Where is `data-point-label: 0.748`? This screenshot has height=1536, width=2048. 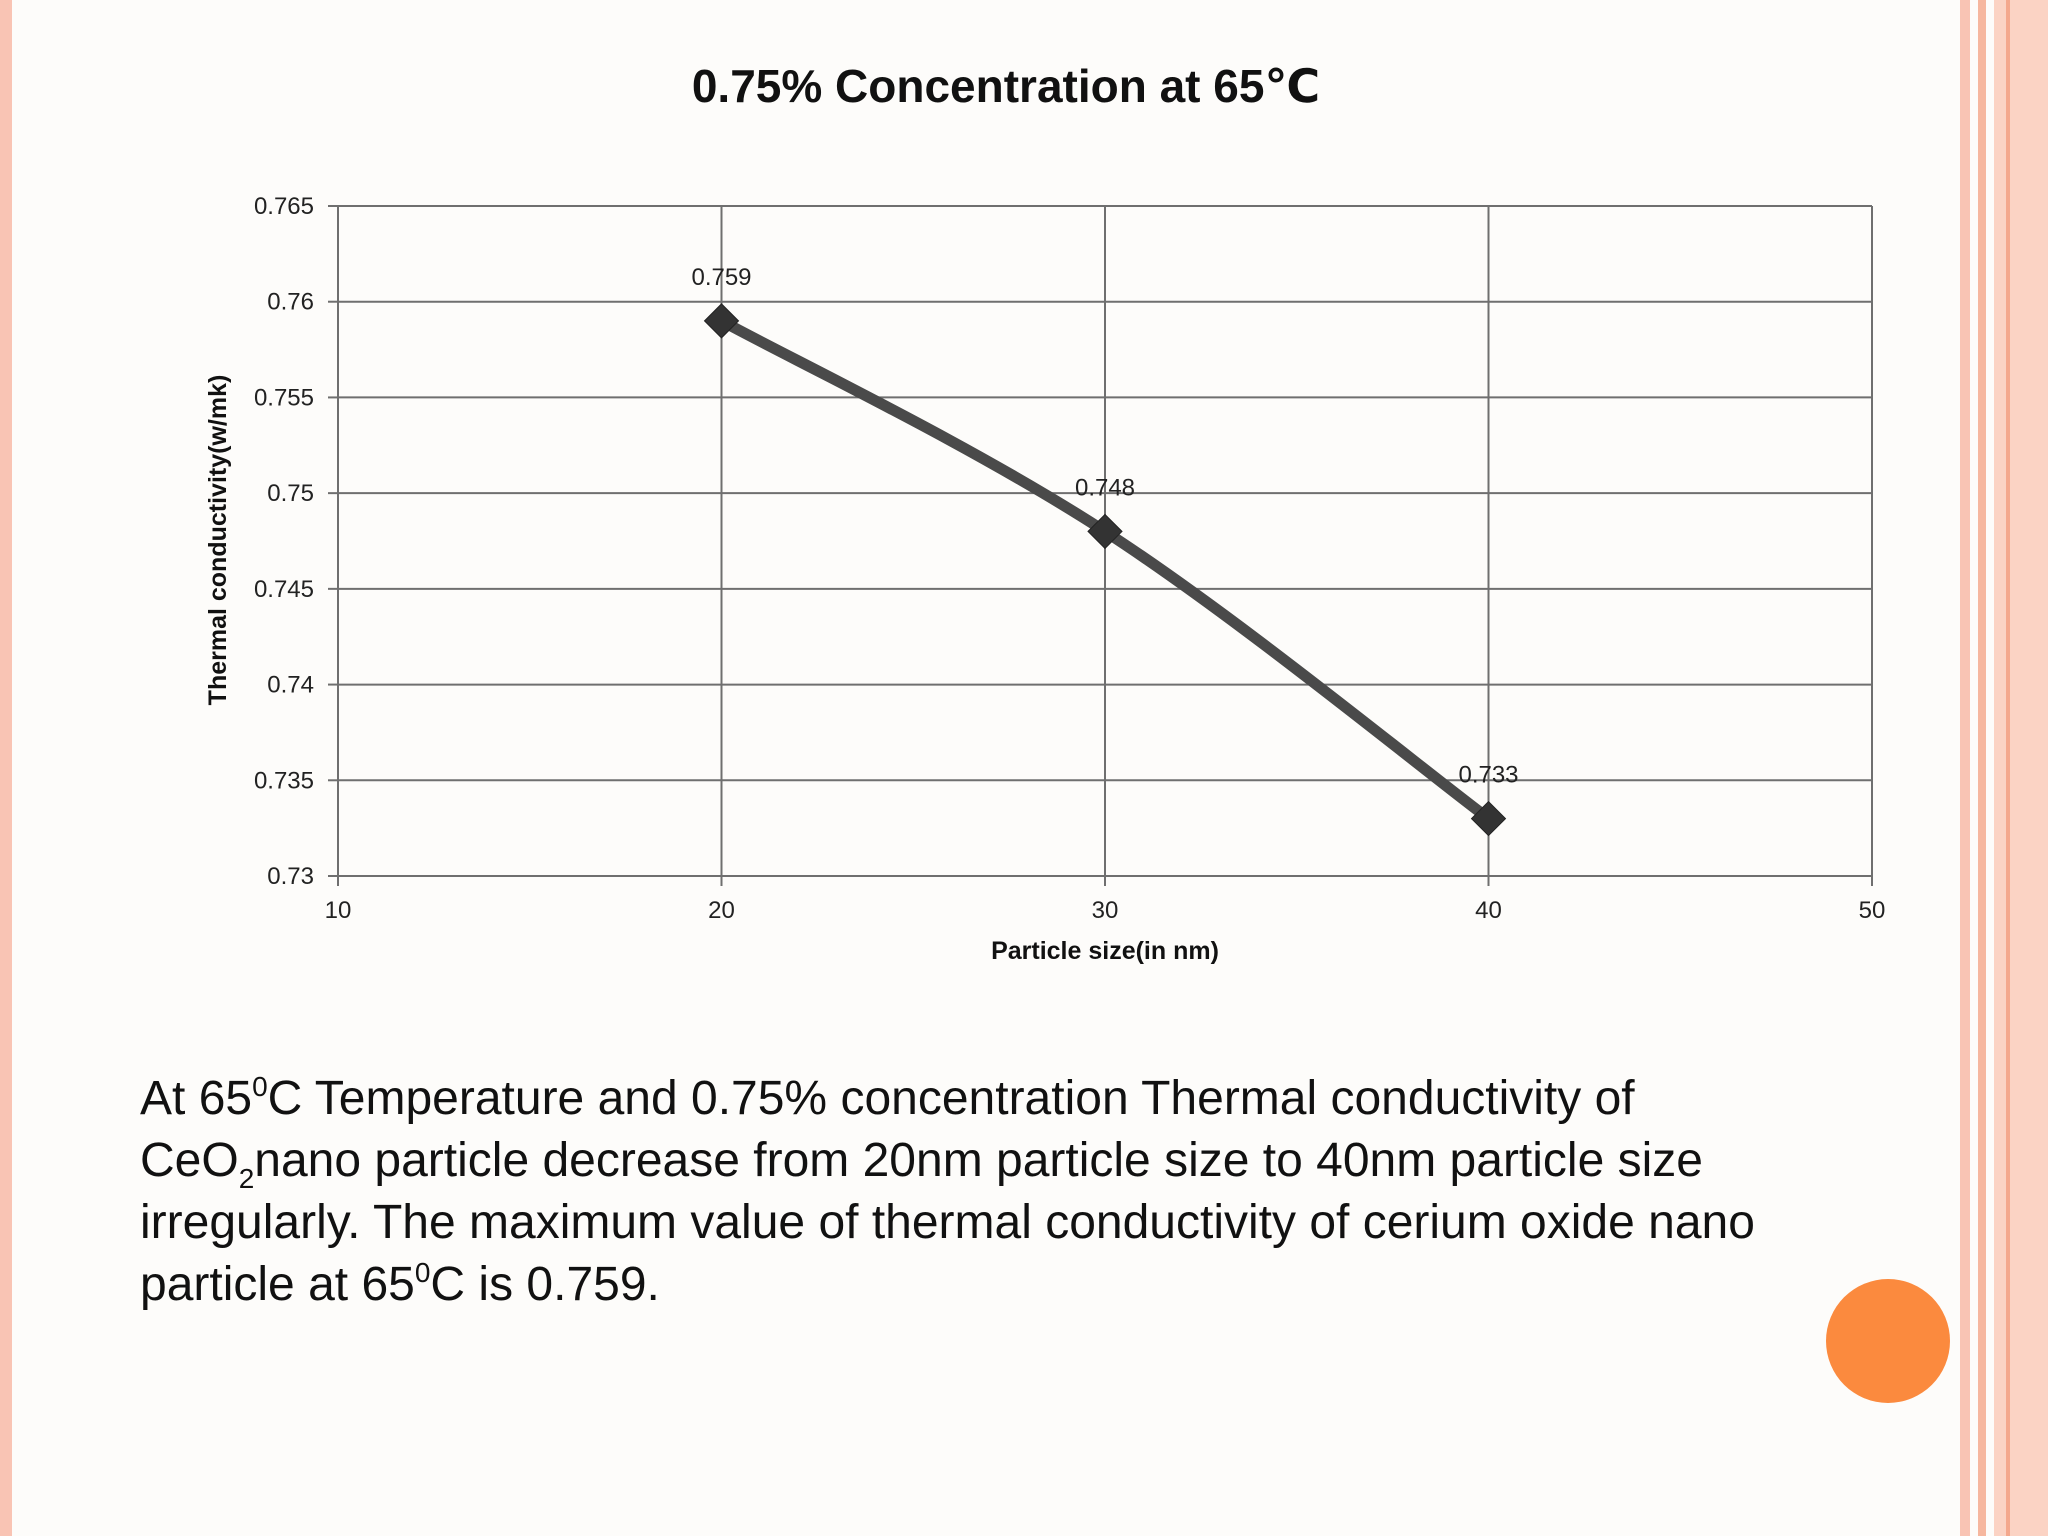
data-point-label: 0.748 is located at coordinates (1105, 487).